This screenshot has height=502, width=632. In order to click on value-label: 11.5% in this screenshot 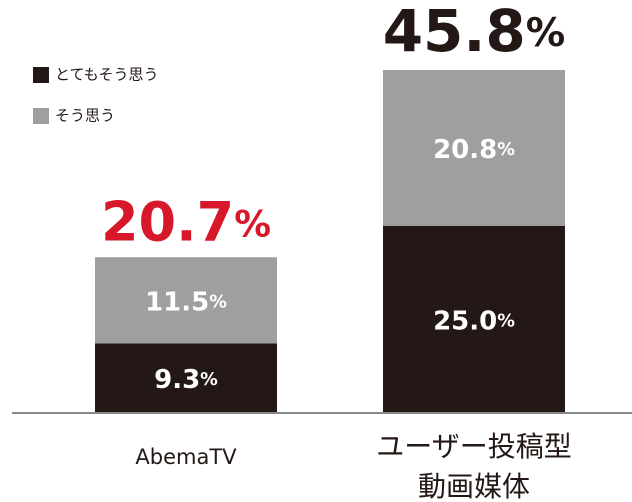, I will do `click(186, 302)`.